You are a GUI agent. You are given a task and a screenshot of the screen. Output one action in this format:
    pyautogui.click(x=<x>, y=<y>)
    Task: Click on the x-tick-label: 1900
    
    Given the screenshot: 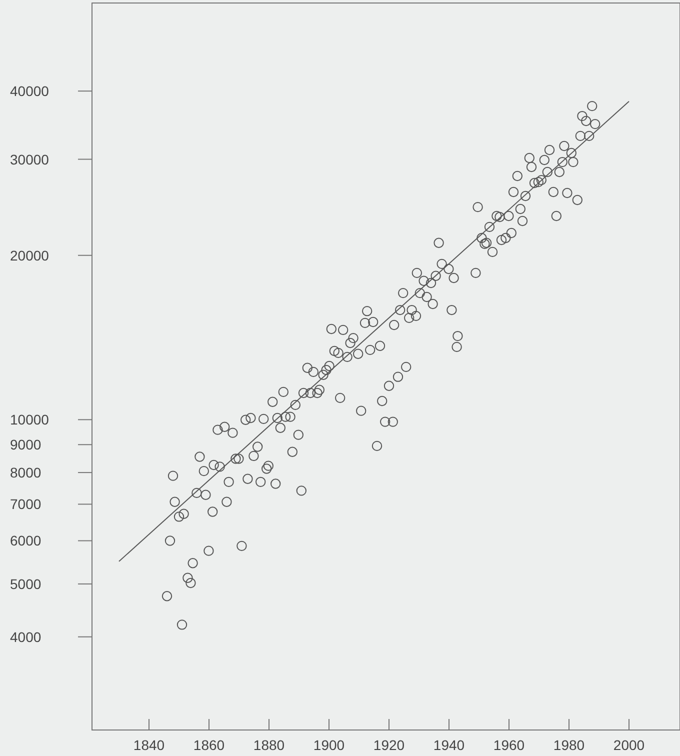 What is the action you would take?
    pyautogui.click(x=329, y=745)
    